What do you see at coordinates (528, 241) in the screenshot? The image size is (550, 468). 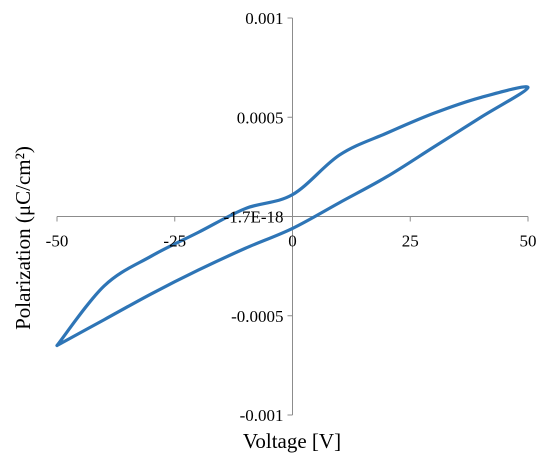 I see `x-tick-label: 50` at bounding box center [528, 241].